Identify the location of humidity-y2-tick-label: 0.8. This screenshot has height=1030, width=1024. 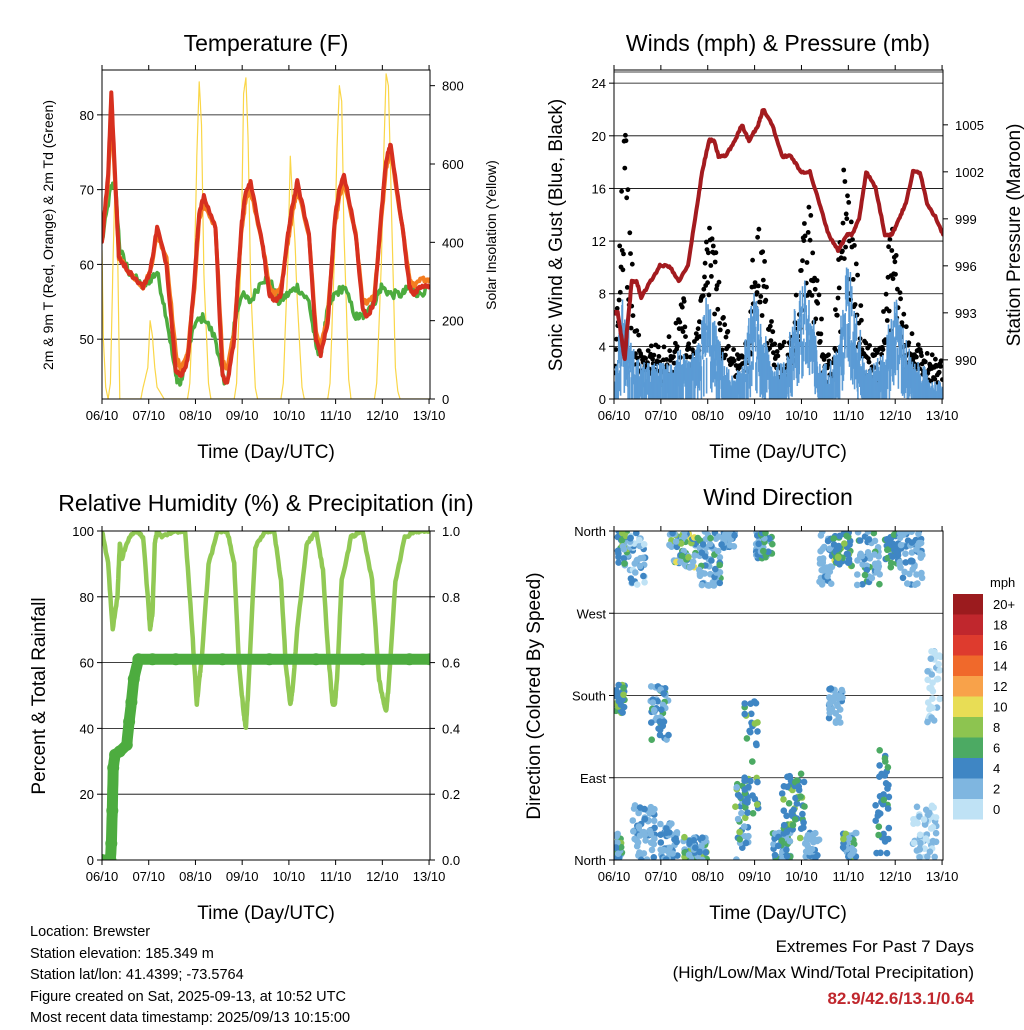
(451, 597).